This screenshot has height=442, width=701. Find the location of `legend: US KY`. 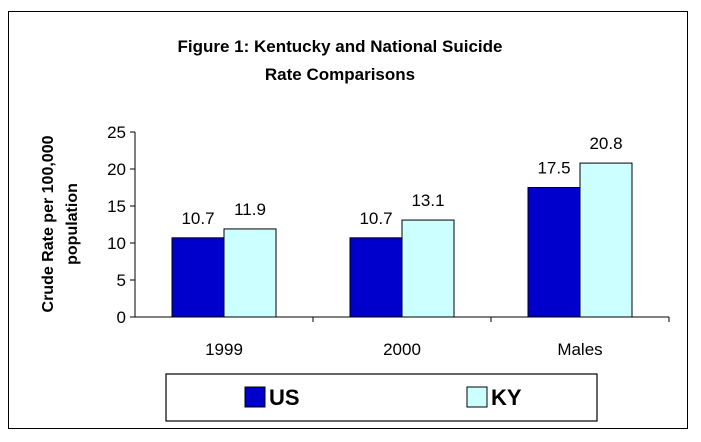

legend: US KY is located at coordinates (381, 397).